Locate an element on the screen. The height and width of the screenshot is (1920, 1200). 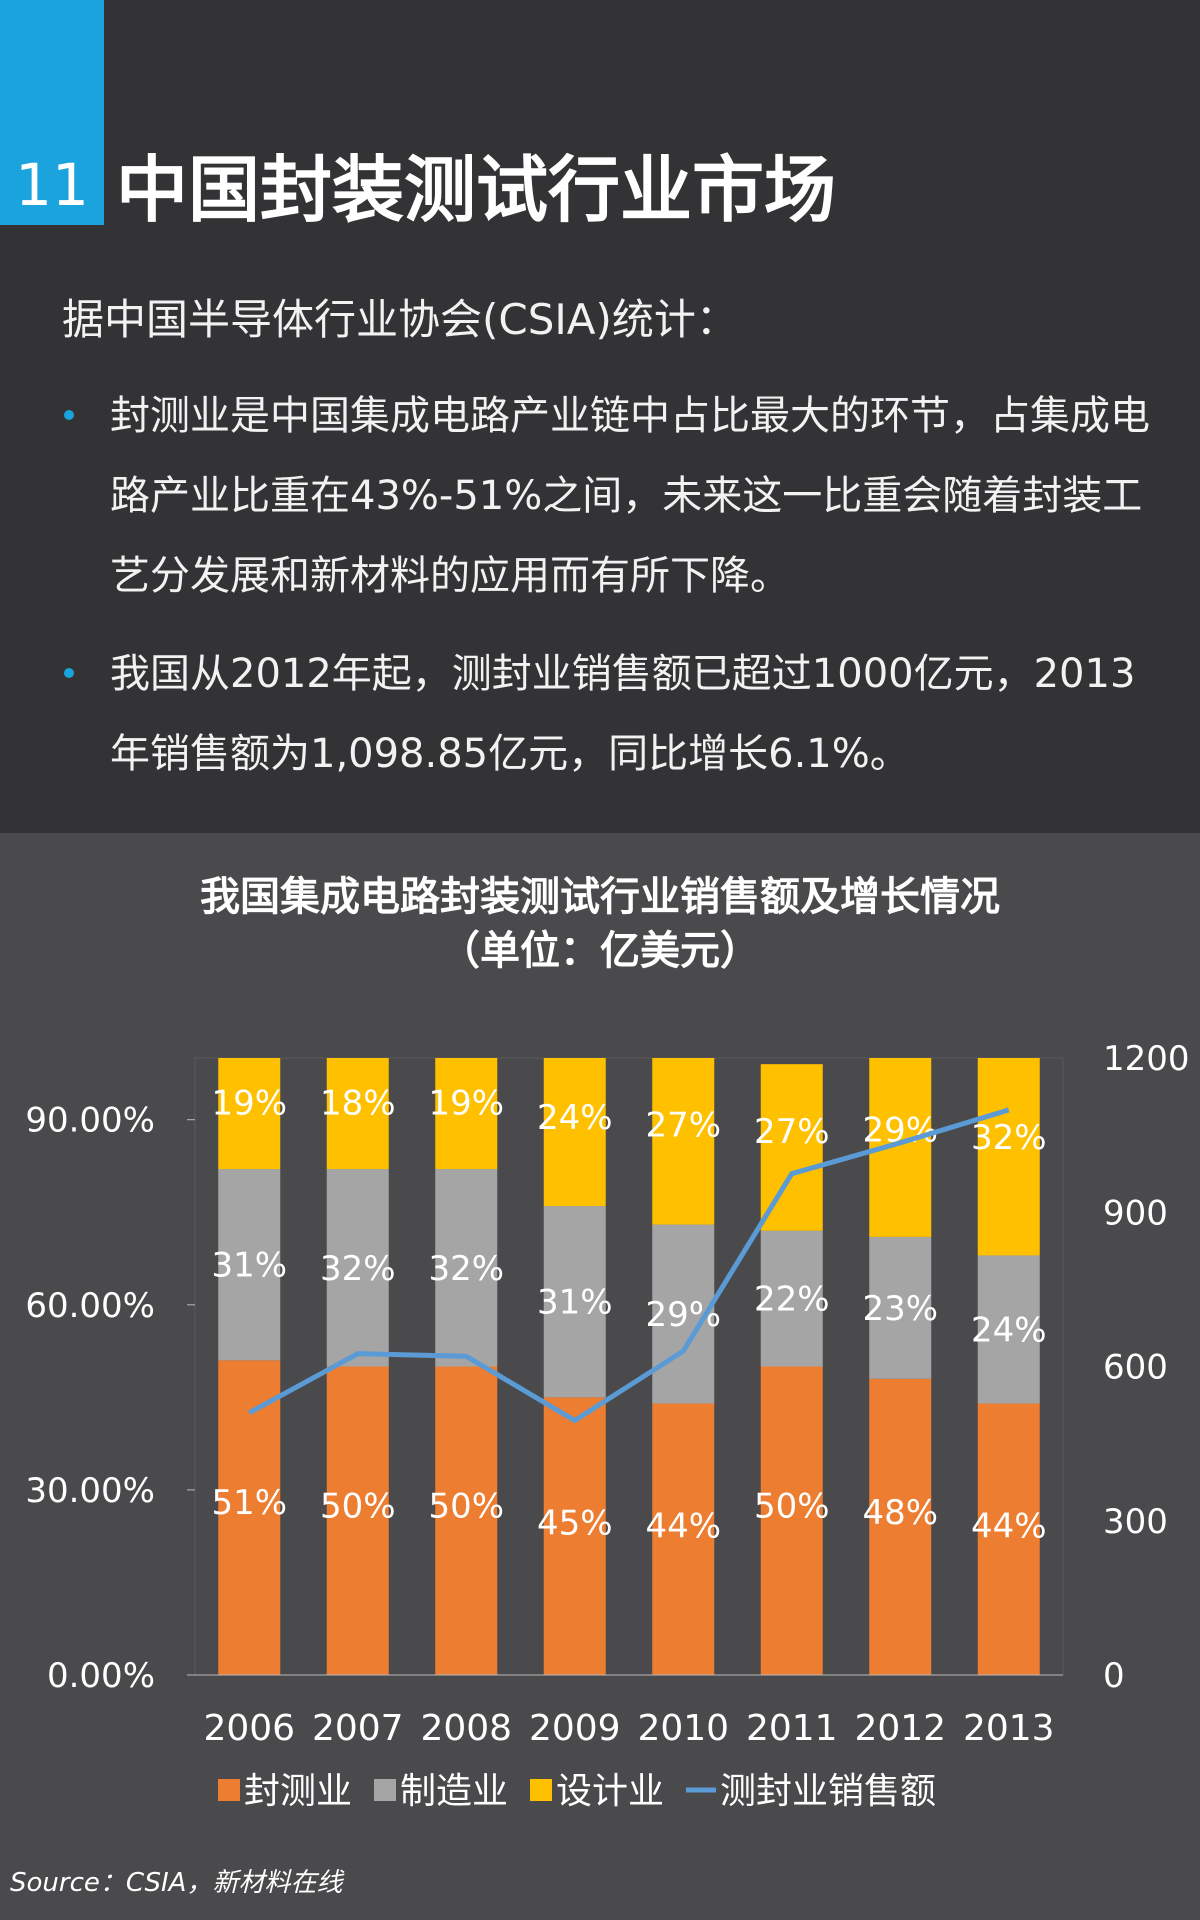
chart-title-block: 我国集成电路封装测试行业销售额及增长情况 （单位：亿美元） is located at coordinates (600, 924).